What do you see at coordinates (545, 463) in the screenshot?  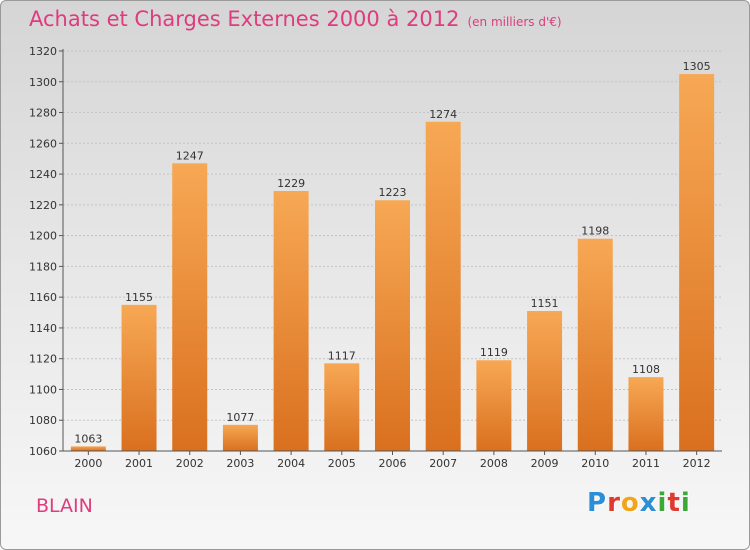 I see `x-tick-label: 2009` at bounding box center [545, 463].